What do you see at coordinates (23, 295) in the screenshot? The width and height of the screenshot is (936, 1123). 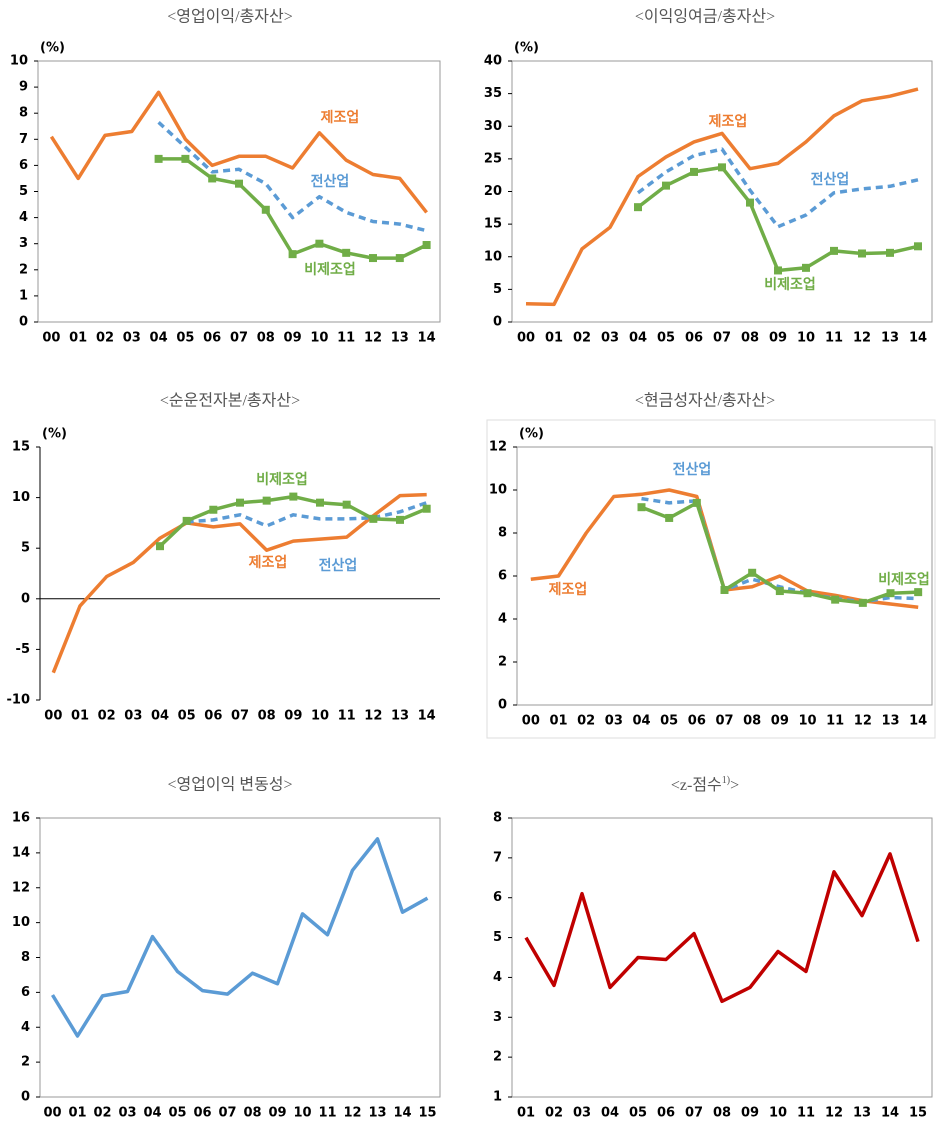 I see `y-tick-label: 1` at bounding box center [23, 295].